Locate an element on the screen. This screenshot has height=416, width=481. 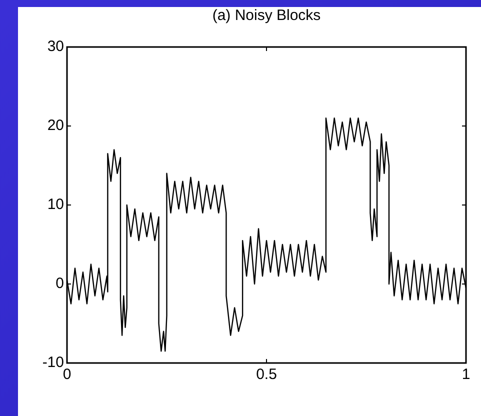
y-tick-label: 0 is located at coordinates (60, 283).